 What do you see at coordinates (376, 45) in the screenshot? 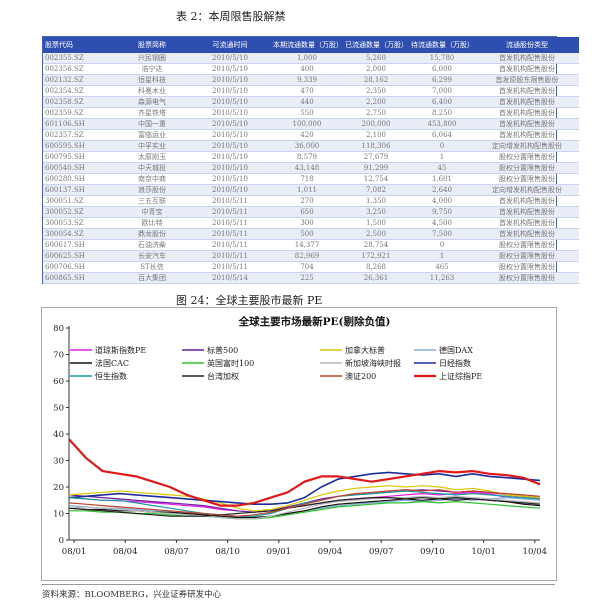
I see `table-header-cell: 已流通数量（万股）` at bounding box center [376, 45].